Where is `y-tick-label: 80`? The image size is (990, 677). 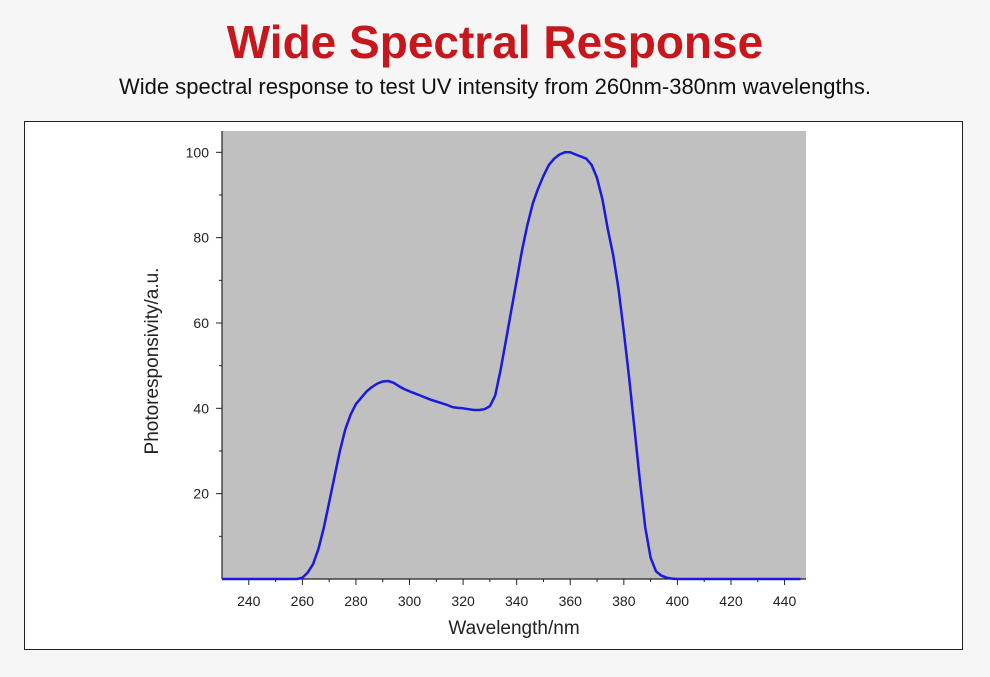 y-tick-label: 80 is located at coordinates (201, 238).